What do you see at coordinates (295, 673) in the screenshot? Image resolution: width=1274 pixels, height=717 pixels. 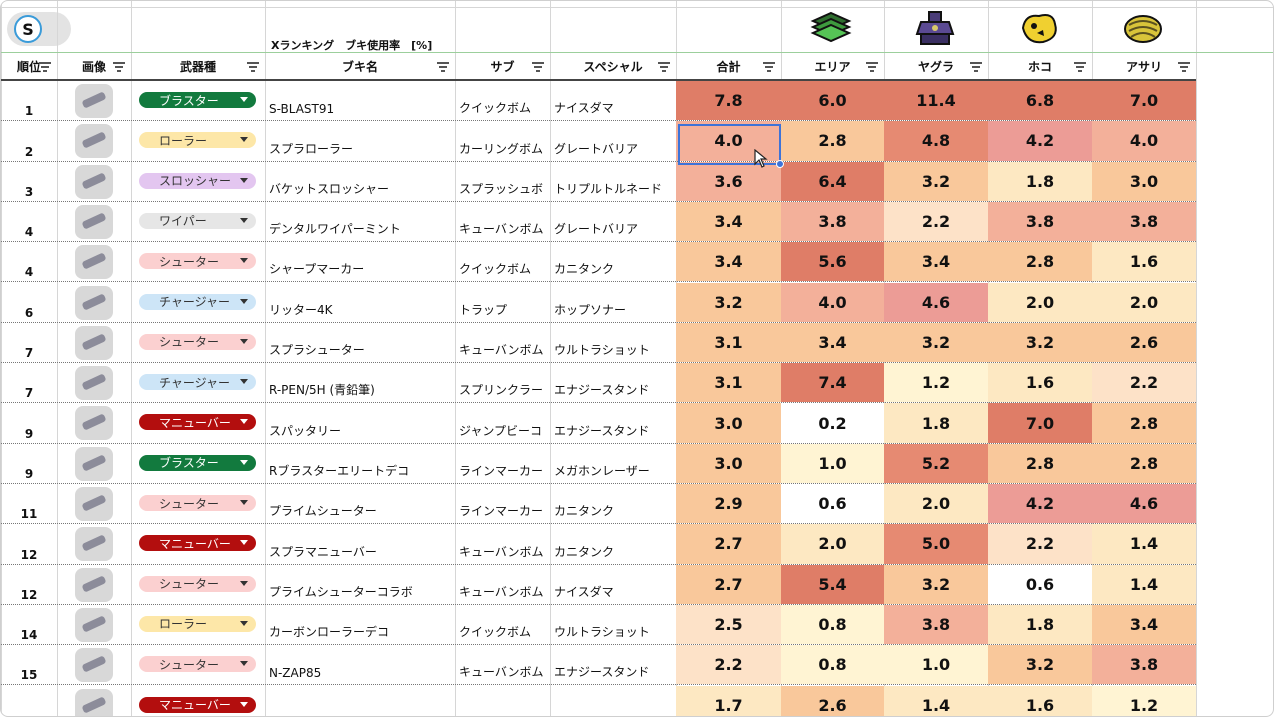 I see `weapon-name-cell: N-ZAP85` at bounding box center [295, 673].